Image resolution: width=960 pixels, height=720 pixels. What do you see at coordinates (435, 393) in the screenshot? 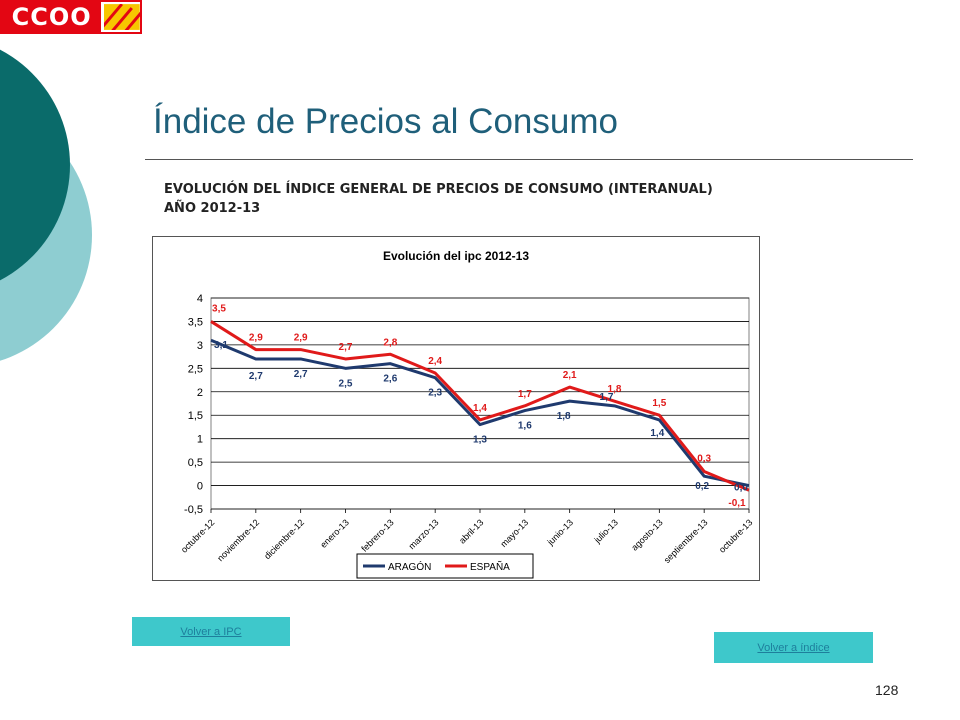
I see `data-label-aragon: 2,3` at bounding box center [435, 393].